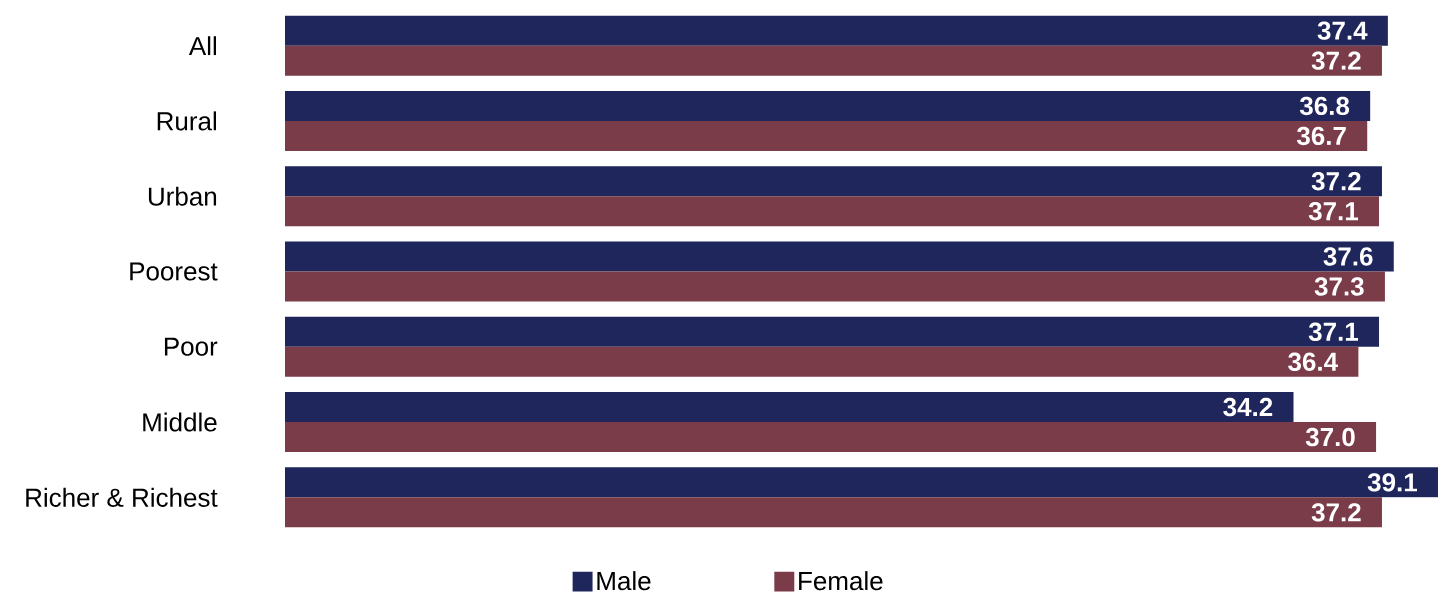 This screenshot has height=592, width=1438. What do you see at coordinates (186, 121) in the screenshot?
I see `y-tick-label: Rural` at bounding box center [186, 121].